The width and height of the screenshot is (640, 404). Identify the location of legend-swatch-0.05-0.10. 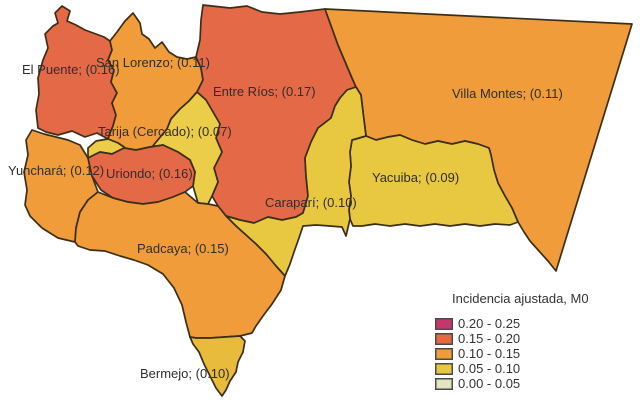
(444, 368).